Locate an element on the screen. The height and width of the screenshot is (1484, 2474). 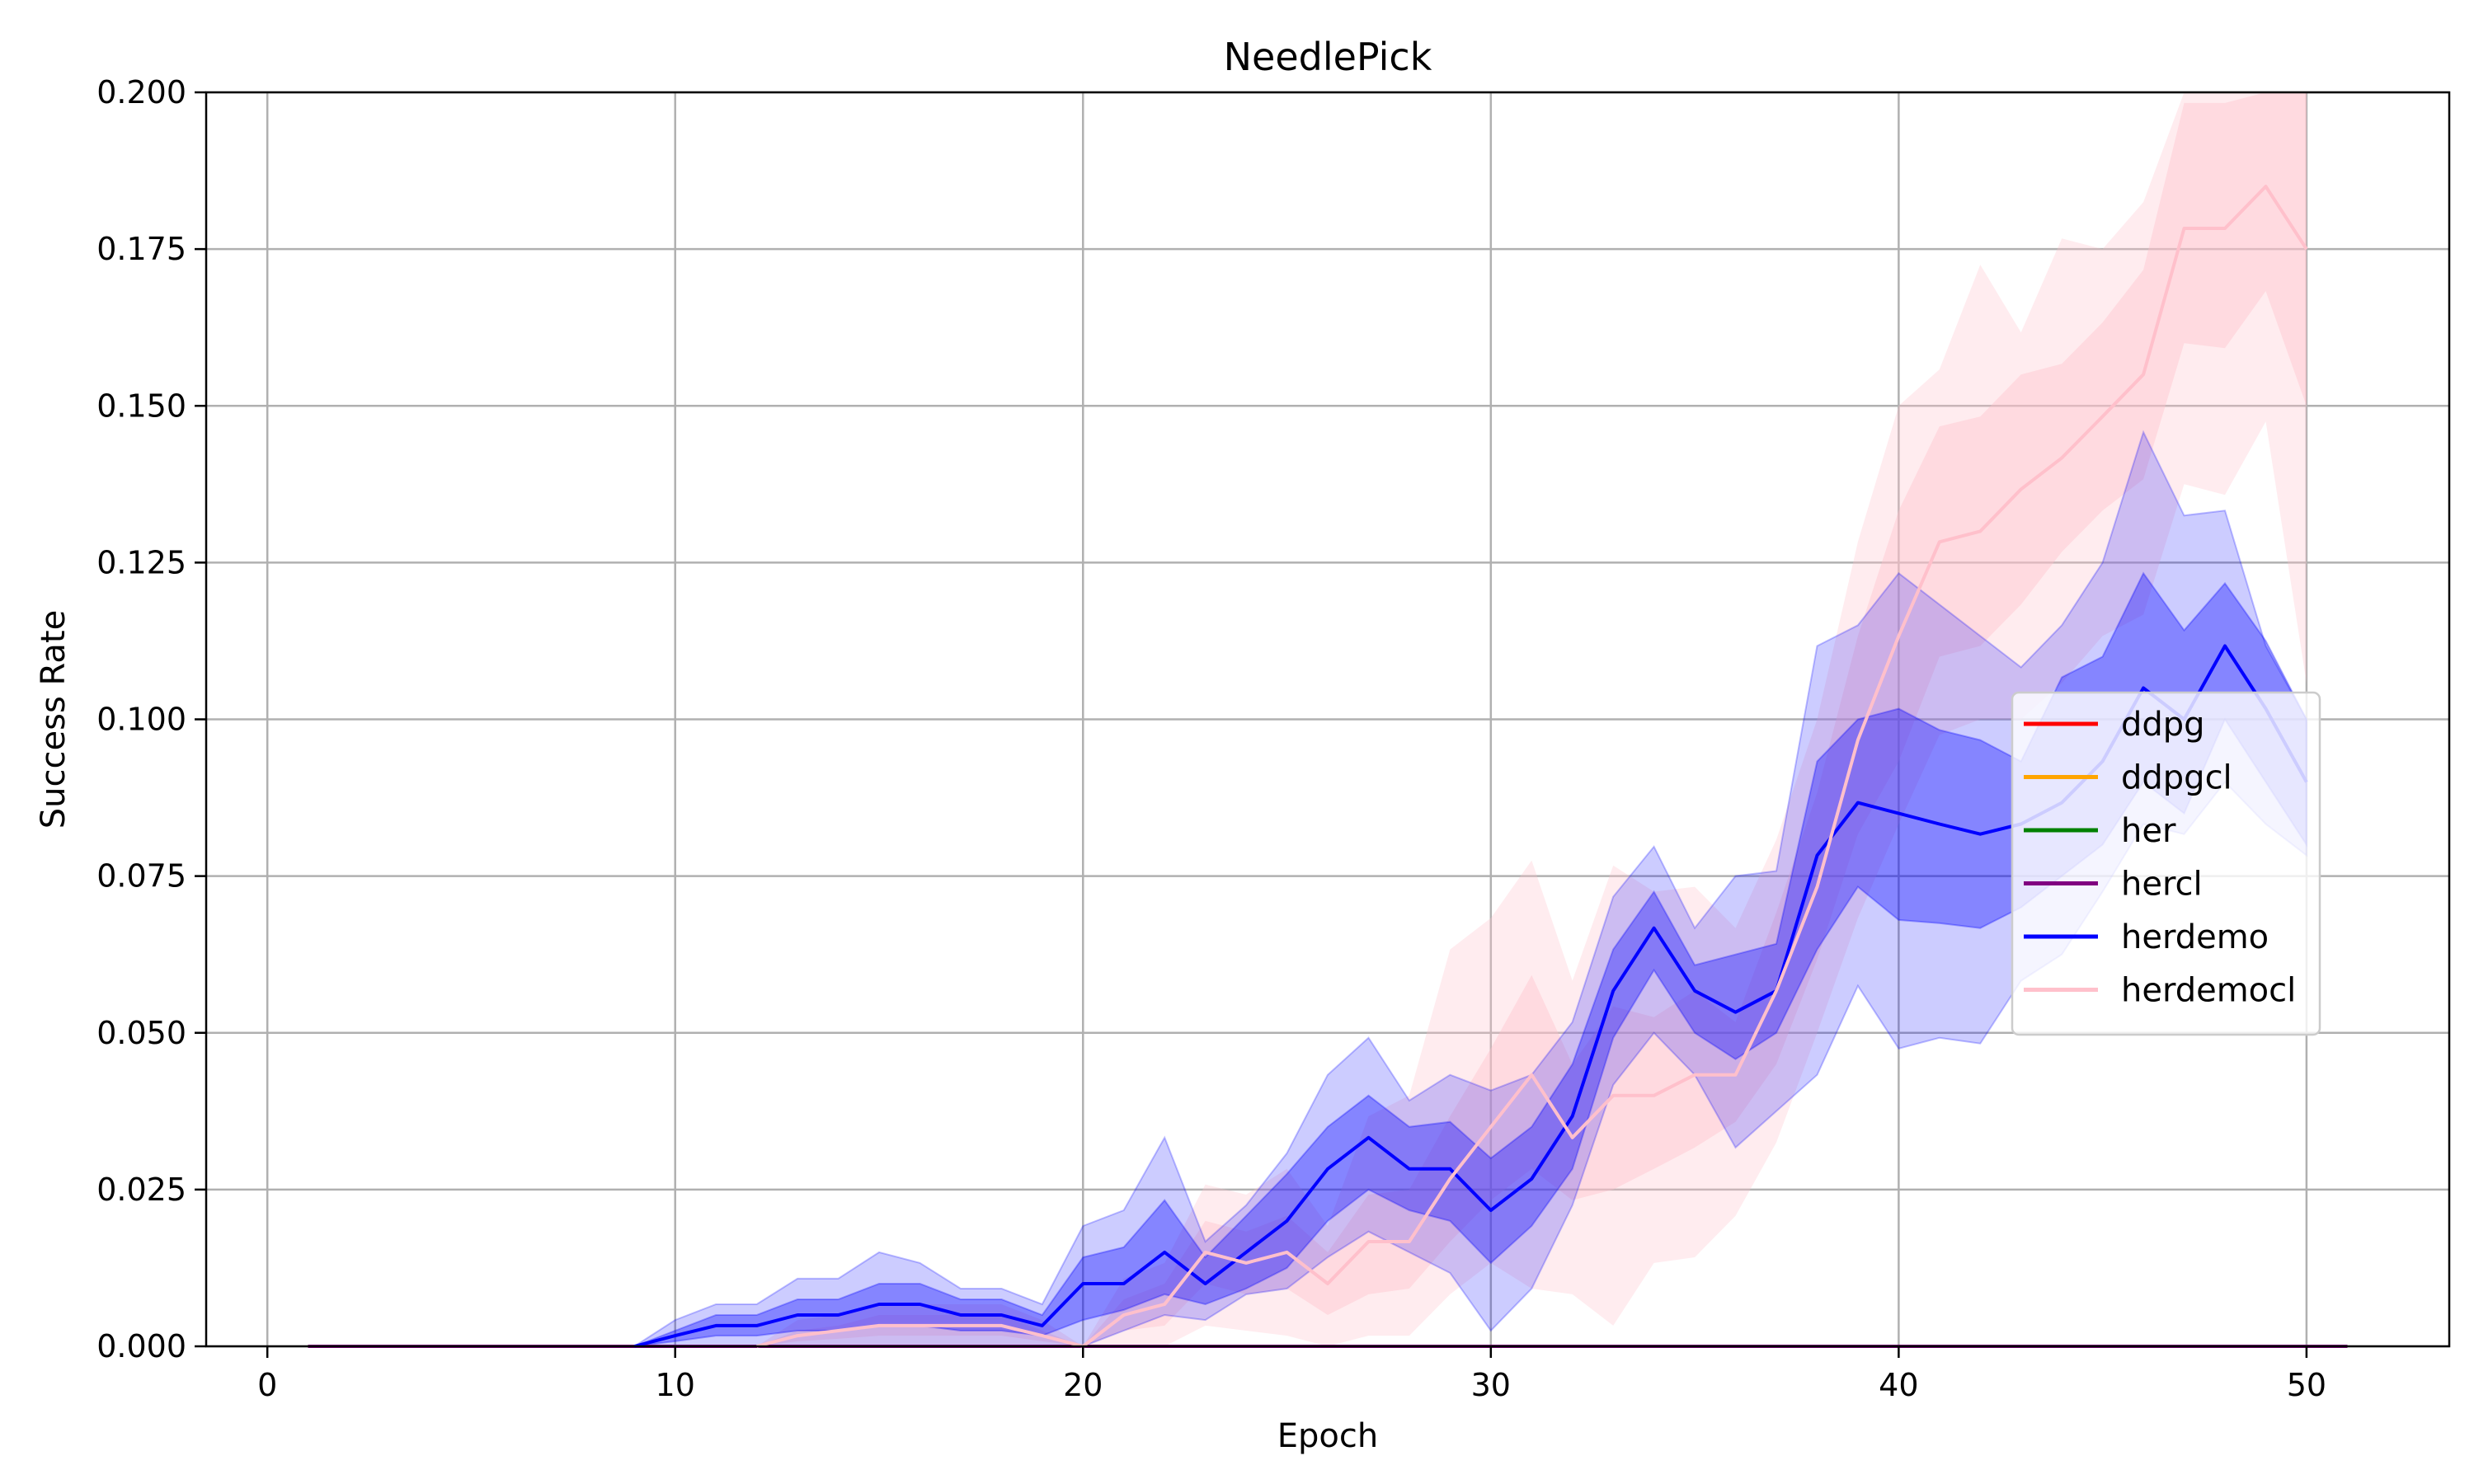
y-tick-label: 0.025 is located at coordinates (141, 1190).